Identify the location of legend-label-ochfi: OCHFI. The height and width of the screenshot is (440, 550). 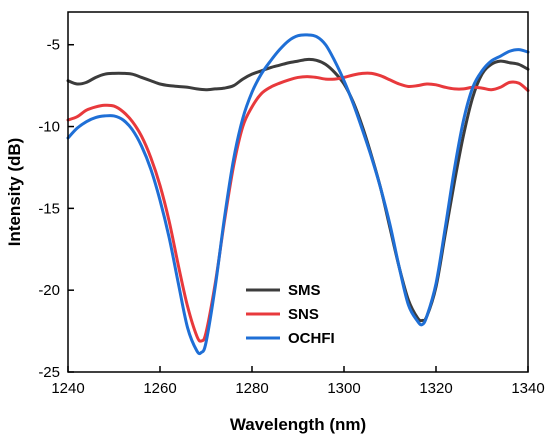
(311, 338).